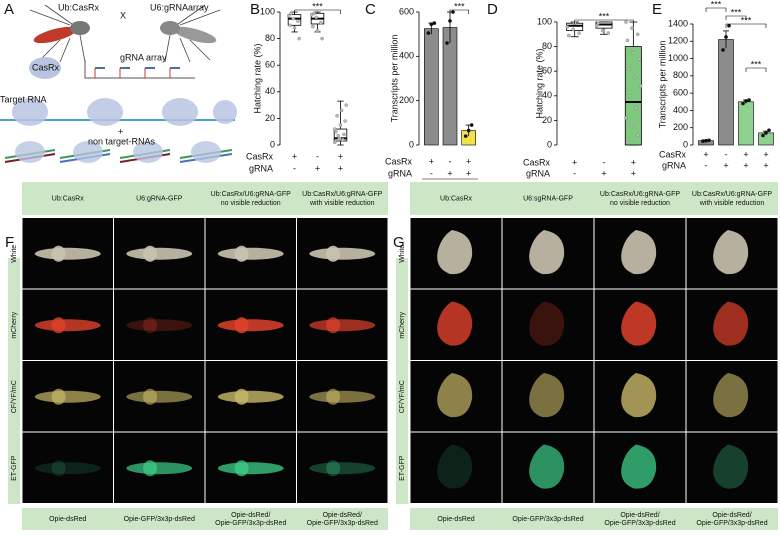 The image size is (780, 536). What do you see at coordinates (657, 9) in the screenshot?
I see `panel-label: E` at bounding box center [657, 9].